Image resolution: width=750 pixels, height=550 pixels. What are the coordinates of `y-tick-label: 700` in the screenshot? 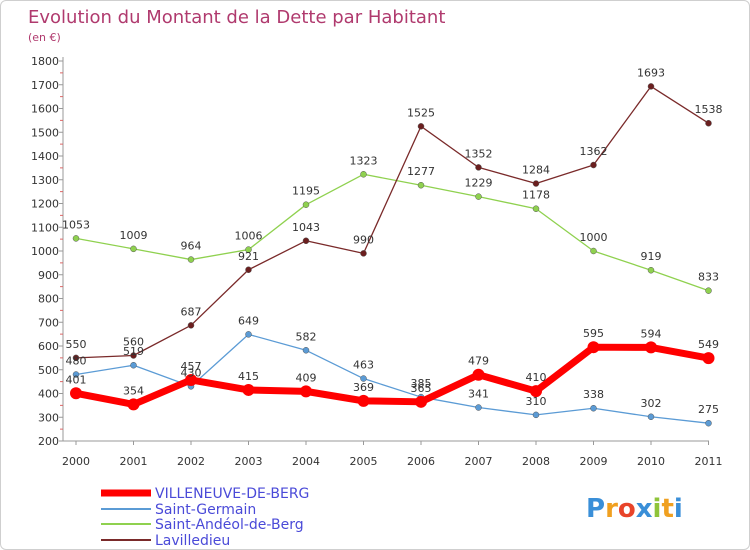 It's located at (48, 322).